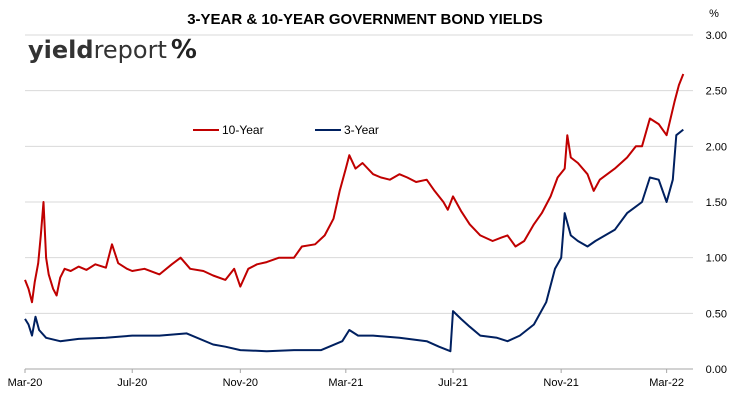 This screenshot has width=731, height=400. I want to click on legend-label-10-year: 10-Year, so click(243, 130).